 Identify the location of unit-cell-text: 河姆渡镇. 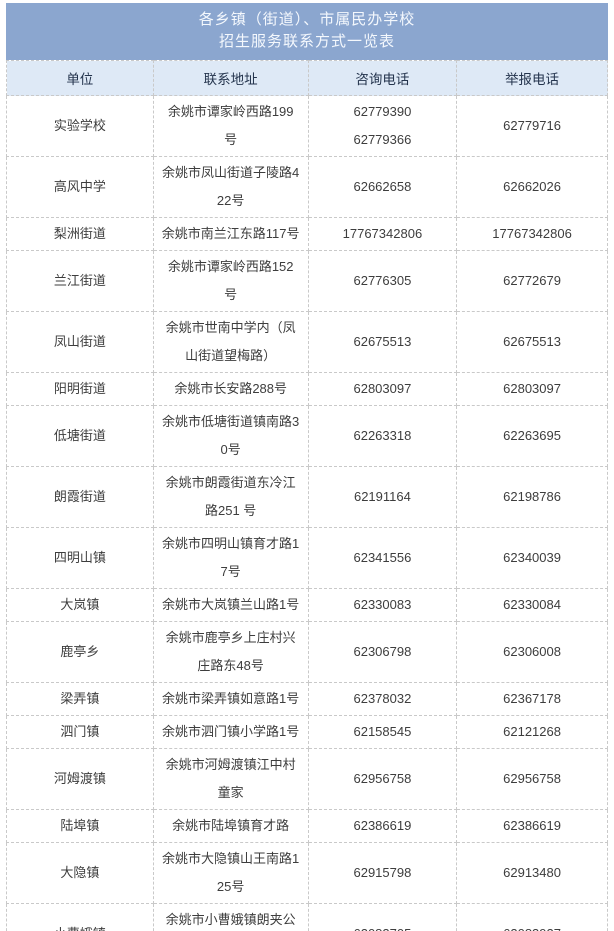
(79, 778).